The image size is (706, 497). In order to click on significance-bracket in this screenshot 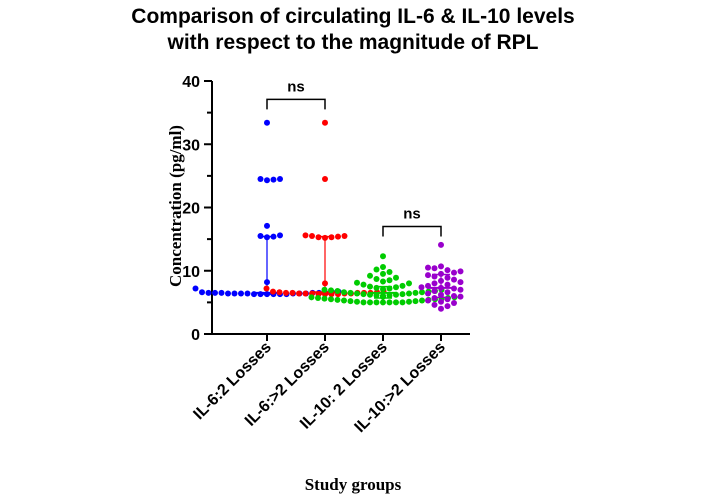, I will do `click(296, 104)`.